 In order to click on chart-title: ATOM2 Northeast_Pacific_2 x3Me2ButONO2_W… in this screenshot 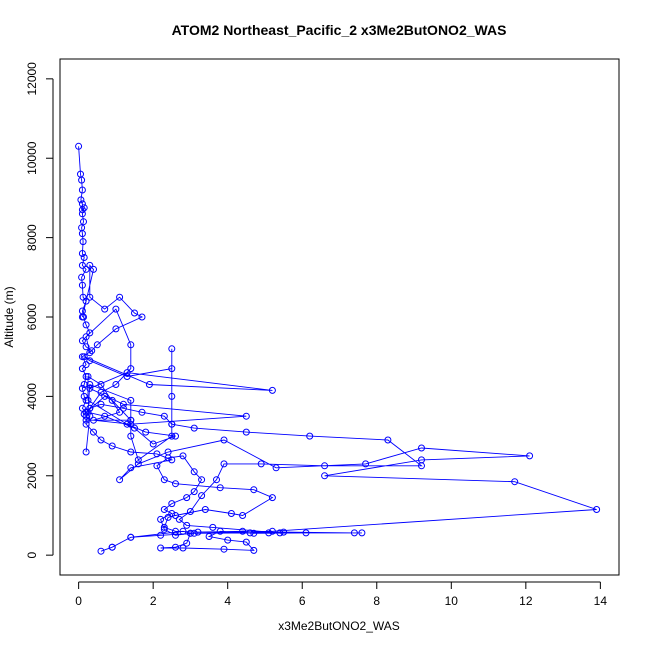, I will do `click(339, 30)`.